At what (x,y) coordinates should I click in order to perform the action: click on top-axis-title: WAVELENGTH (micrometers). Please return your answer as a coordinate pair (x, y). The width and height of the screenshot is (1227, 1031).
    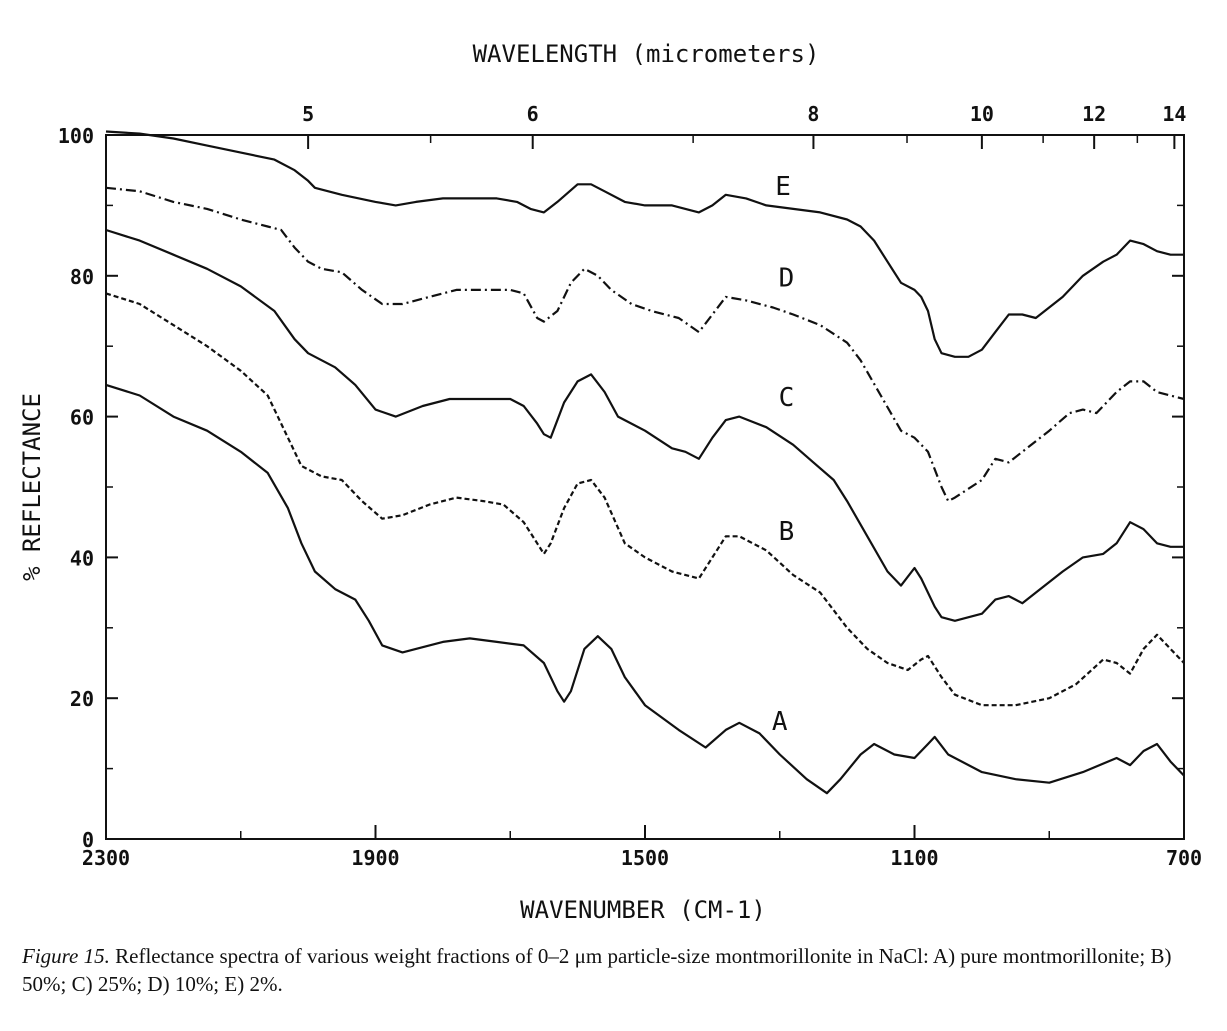
    Looking at the image, I should click on (646, 54).